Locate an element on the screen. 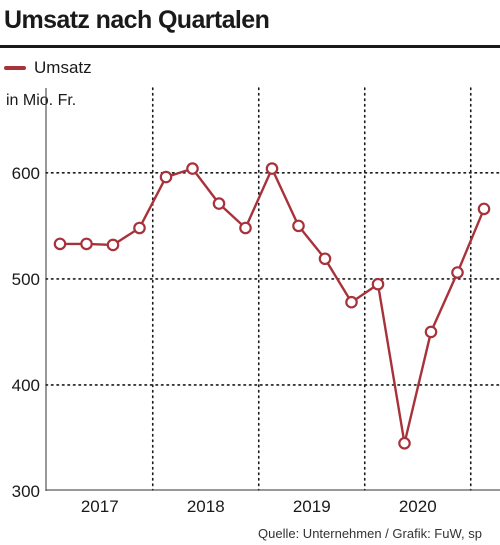 Image resolution: width=500 pixels, height=545 pixels. legend: Umsatz is located at coordinates (48, 68).